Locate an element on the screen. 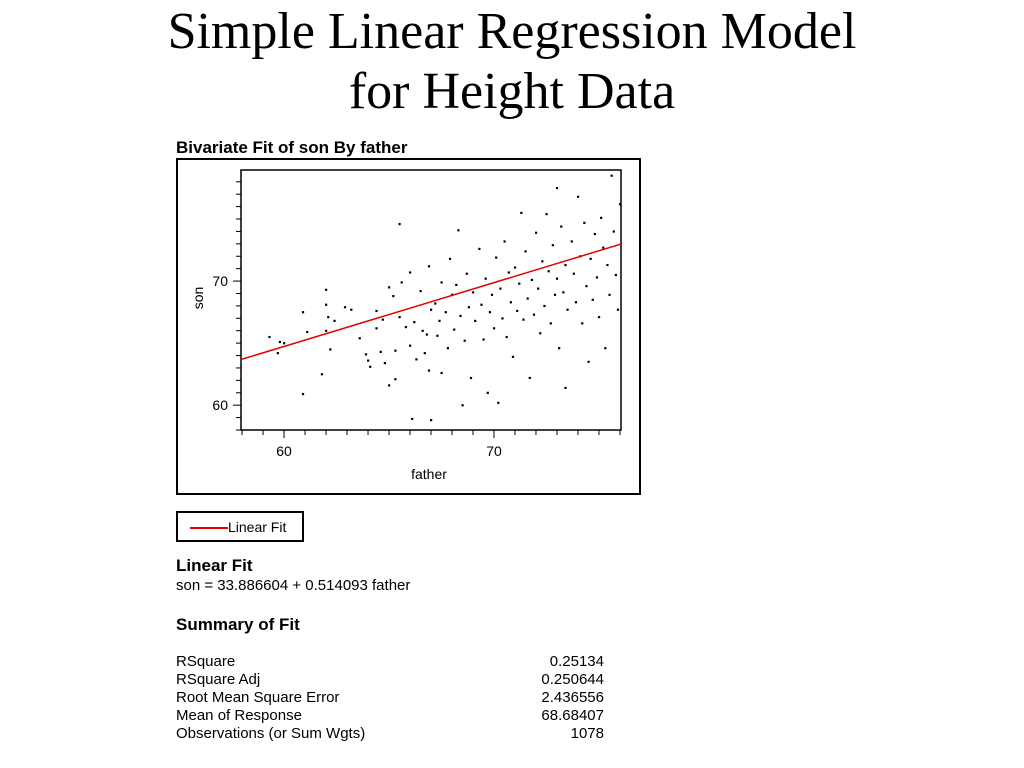 The height and width of the screenshot is (768, 1024). legend-label: Linear Fit is located at coordinates (257, 527).